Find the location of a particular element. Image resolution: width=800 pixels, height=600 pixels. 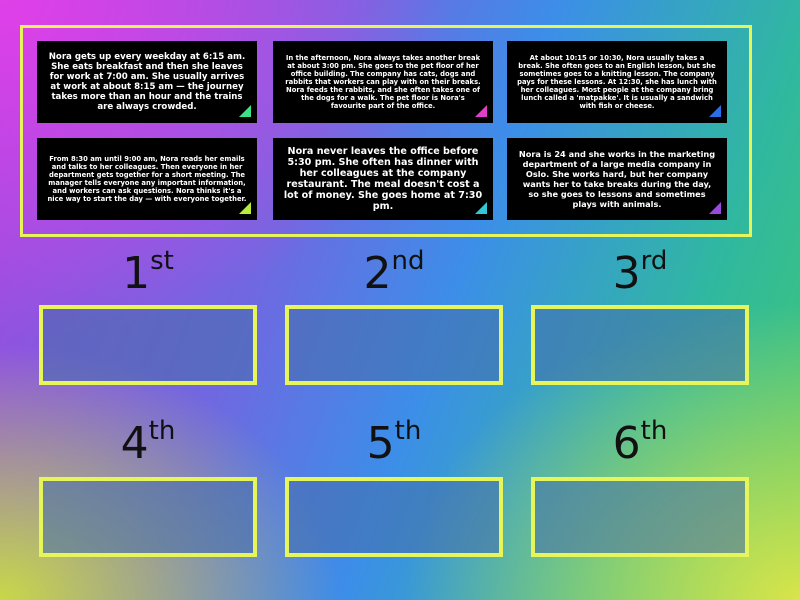

slot-label: 3rd is located at coordinates (640, 272).